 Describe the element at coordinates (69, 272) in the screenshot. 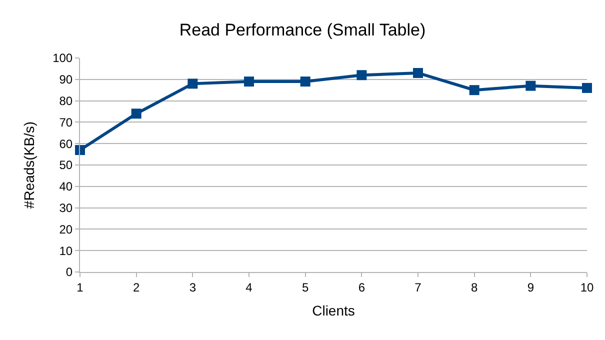

I see `y-tick-label: 0` at that location.